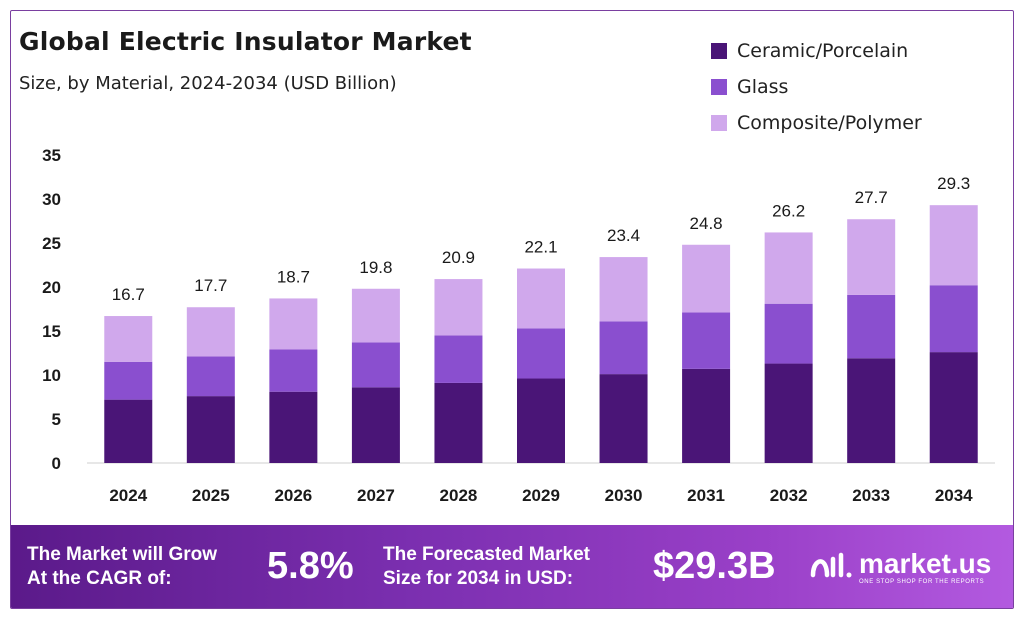 This screenshot has height=619, width=1024. I want to click on legend-label-glass: Glass, so click(763, 87).